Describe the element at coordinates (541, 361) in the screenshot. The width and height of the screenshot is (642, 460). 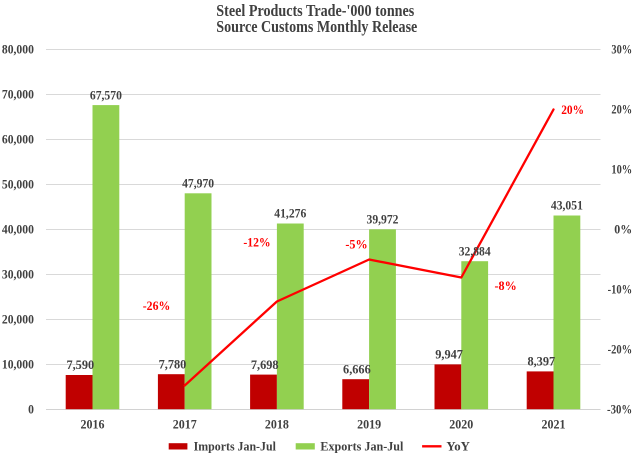
I see `svg-text: 8,397` at that location.